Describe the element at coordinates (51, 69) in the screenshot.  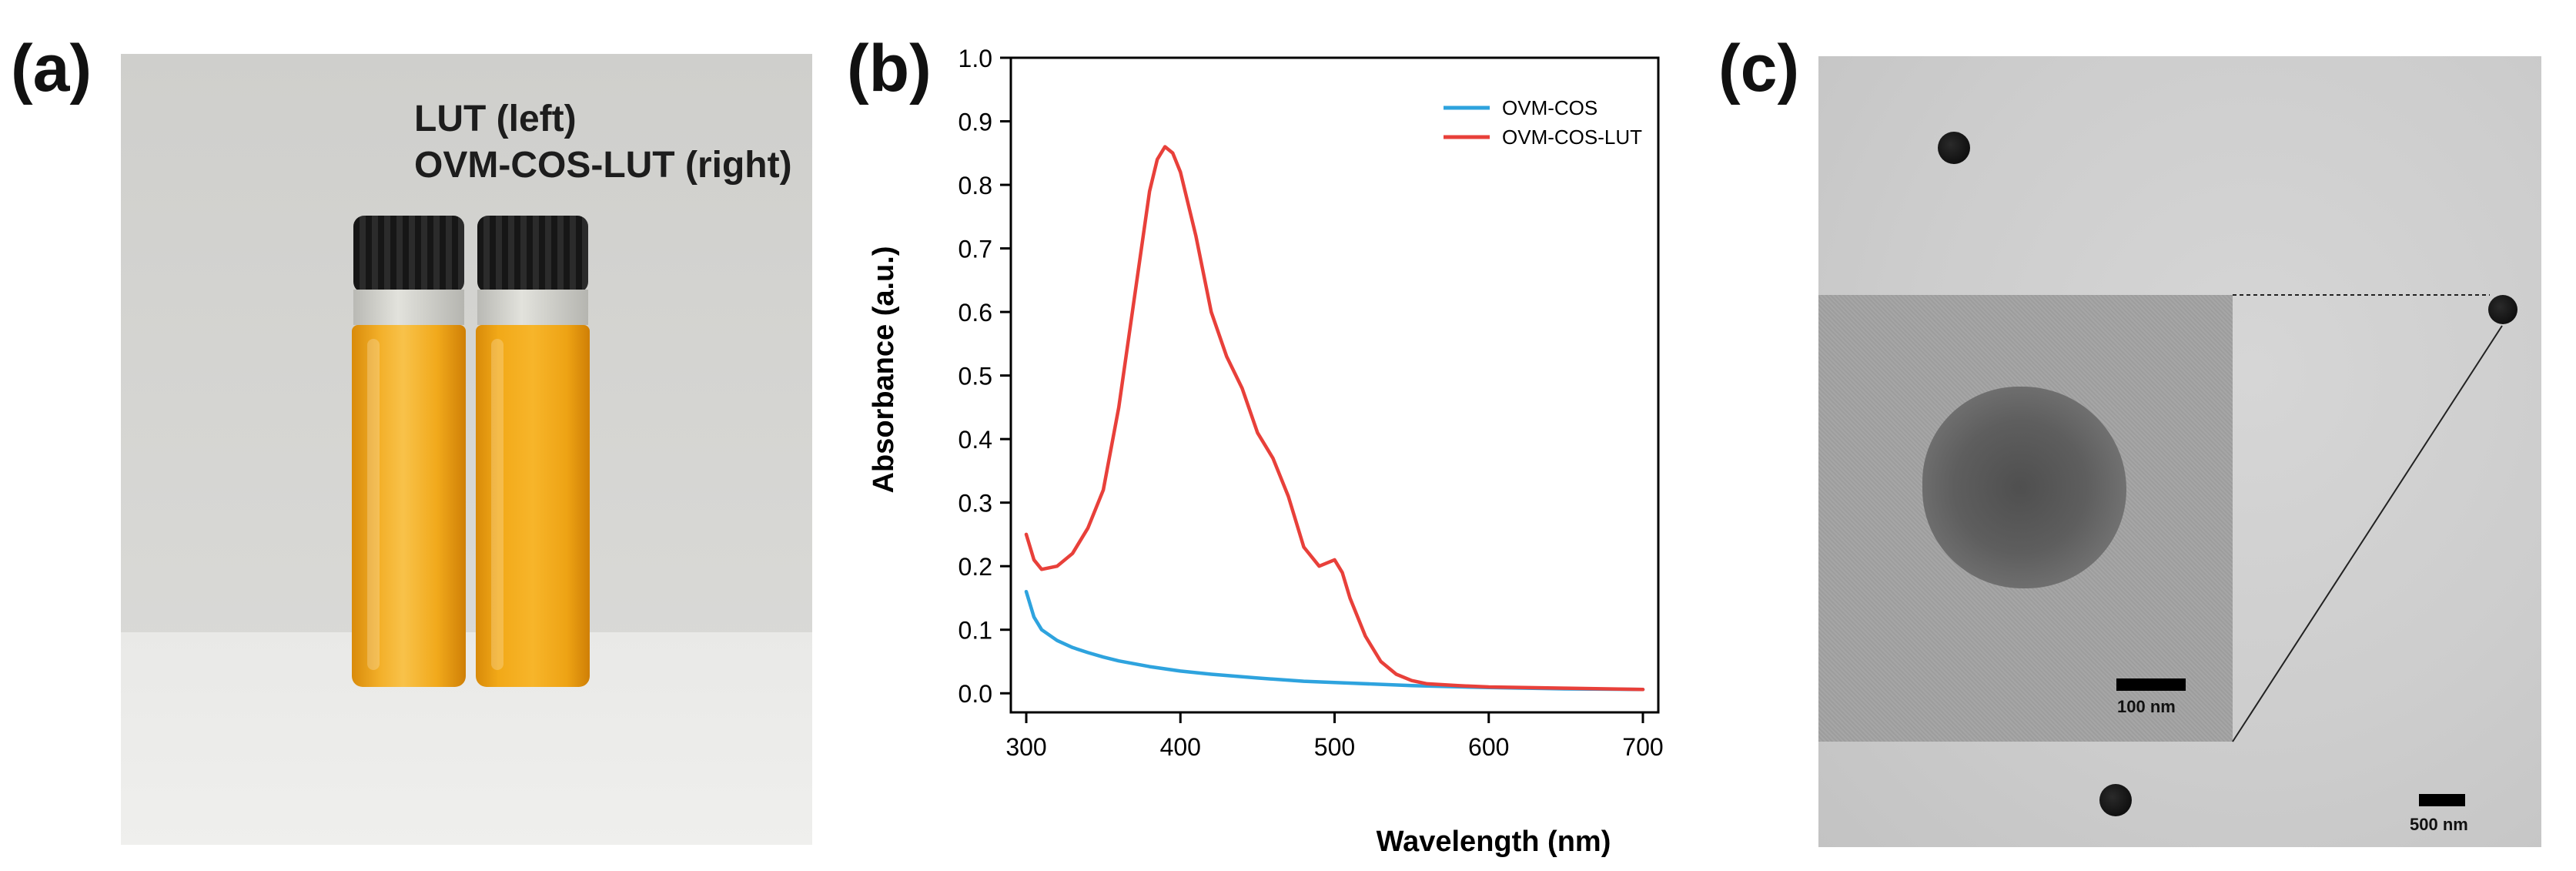
I see `panel-a-label: (a)` at that location.